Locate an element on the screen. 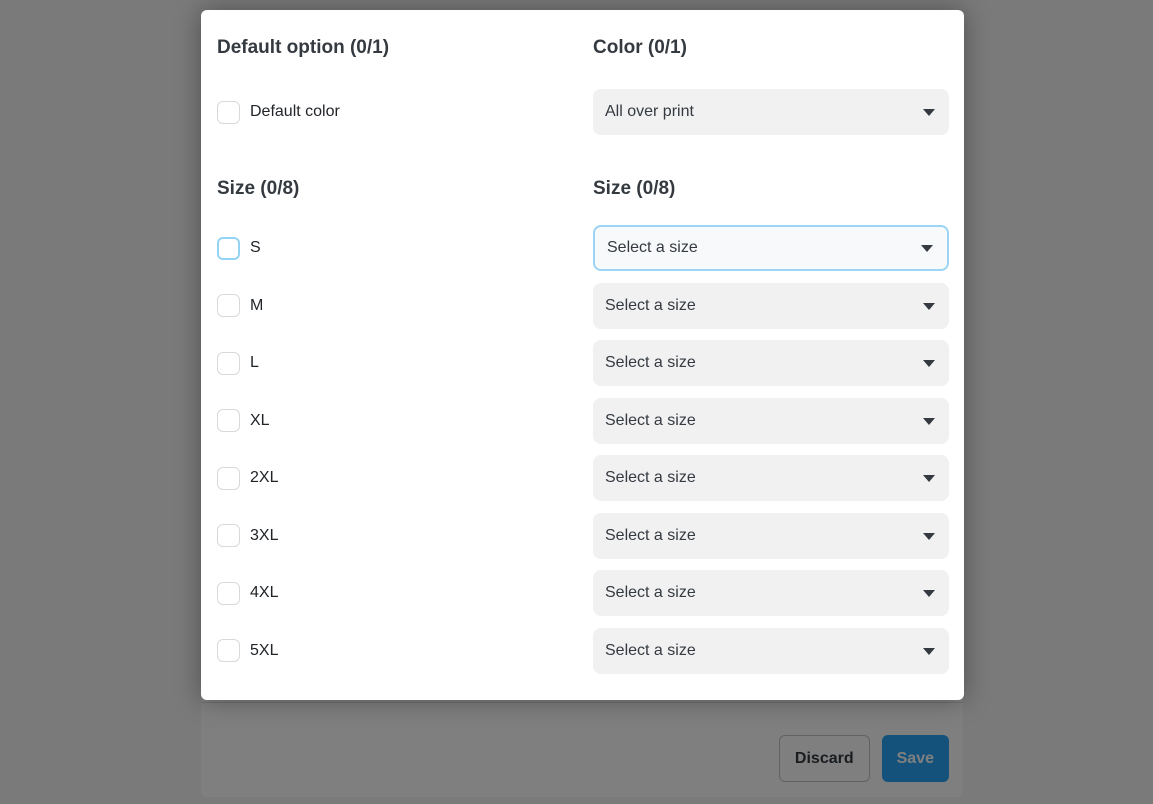  size-row: L is located at coordinates (405, 363).